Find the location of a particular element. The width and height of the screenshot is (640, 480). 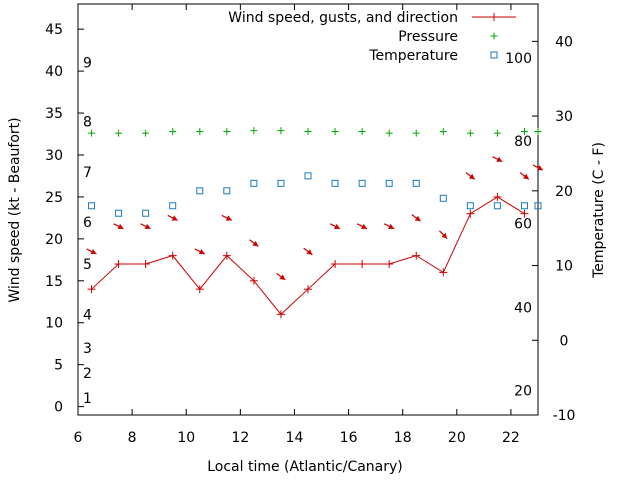

y-tick-label: 15 is located at coordinates (54, 282).